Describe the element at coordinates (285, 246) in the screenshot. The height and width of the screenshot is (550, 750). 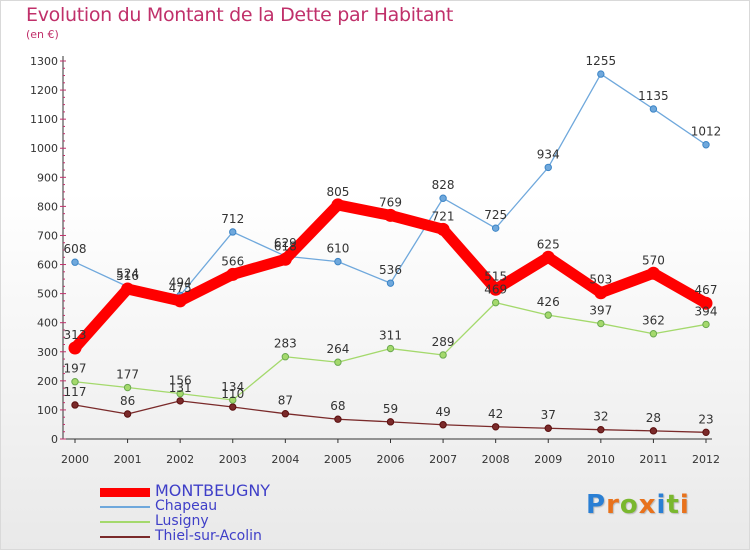
I see `data-label-montbeugny: 618` at that location.